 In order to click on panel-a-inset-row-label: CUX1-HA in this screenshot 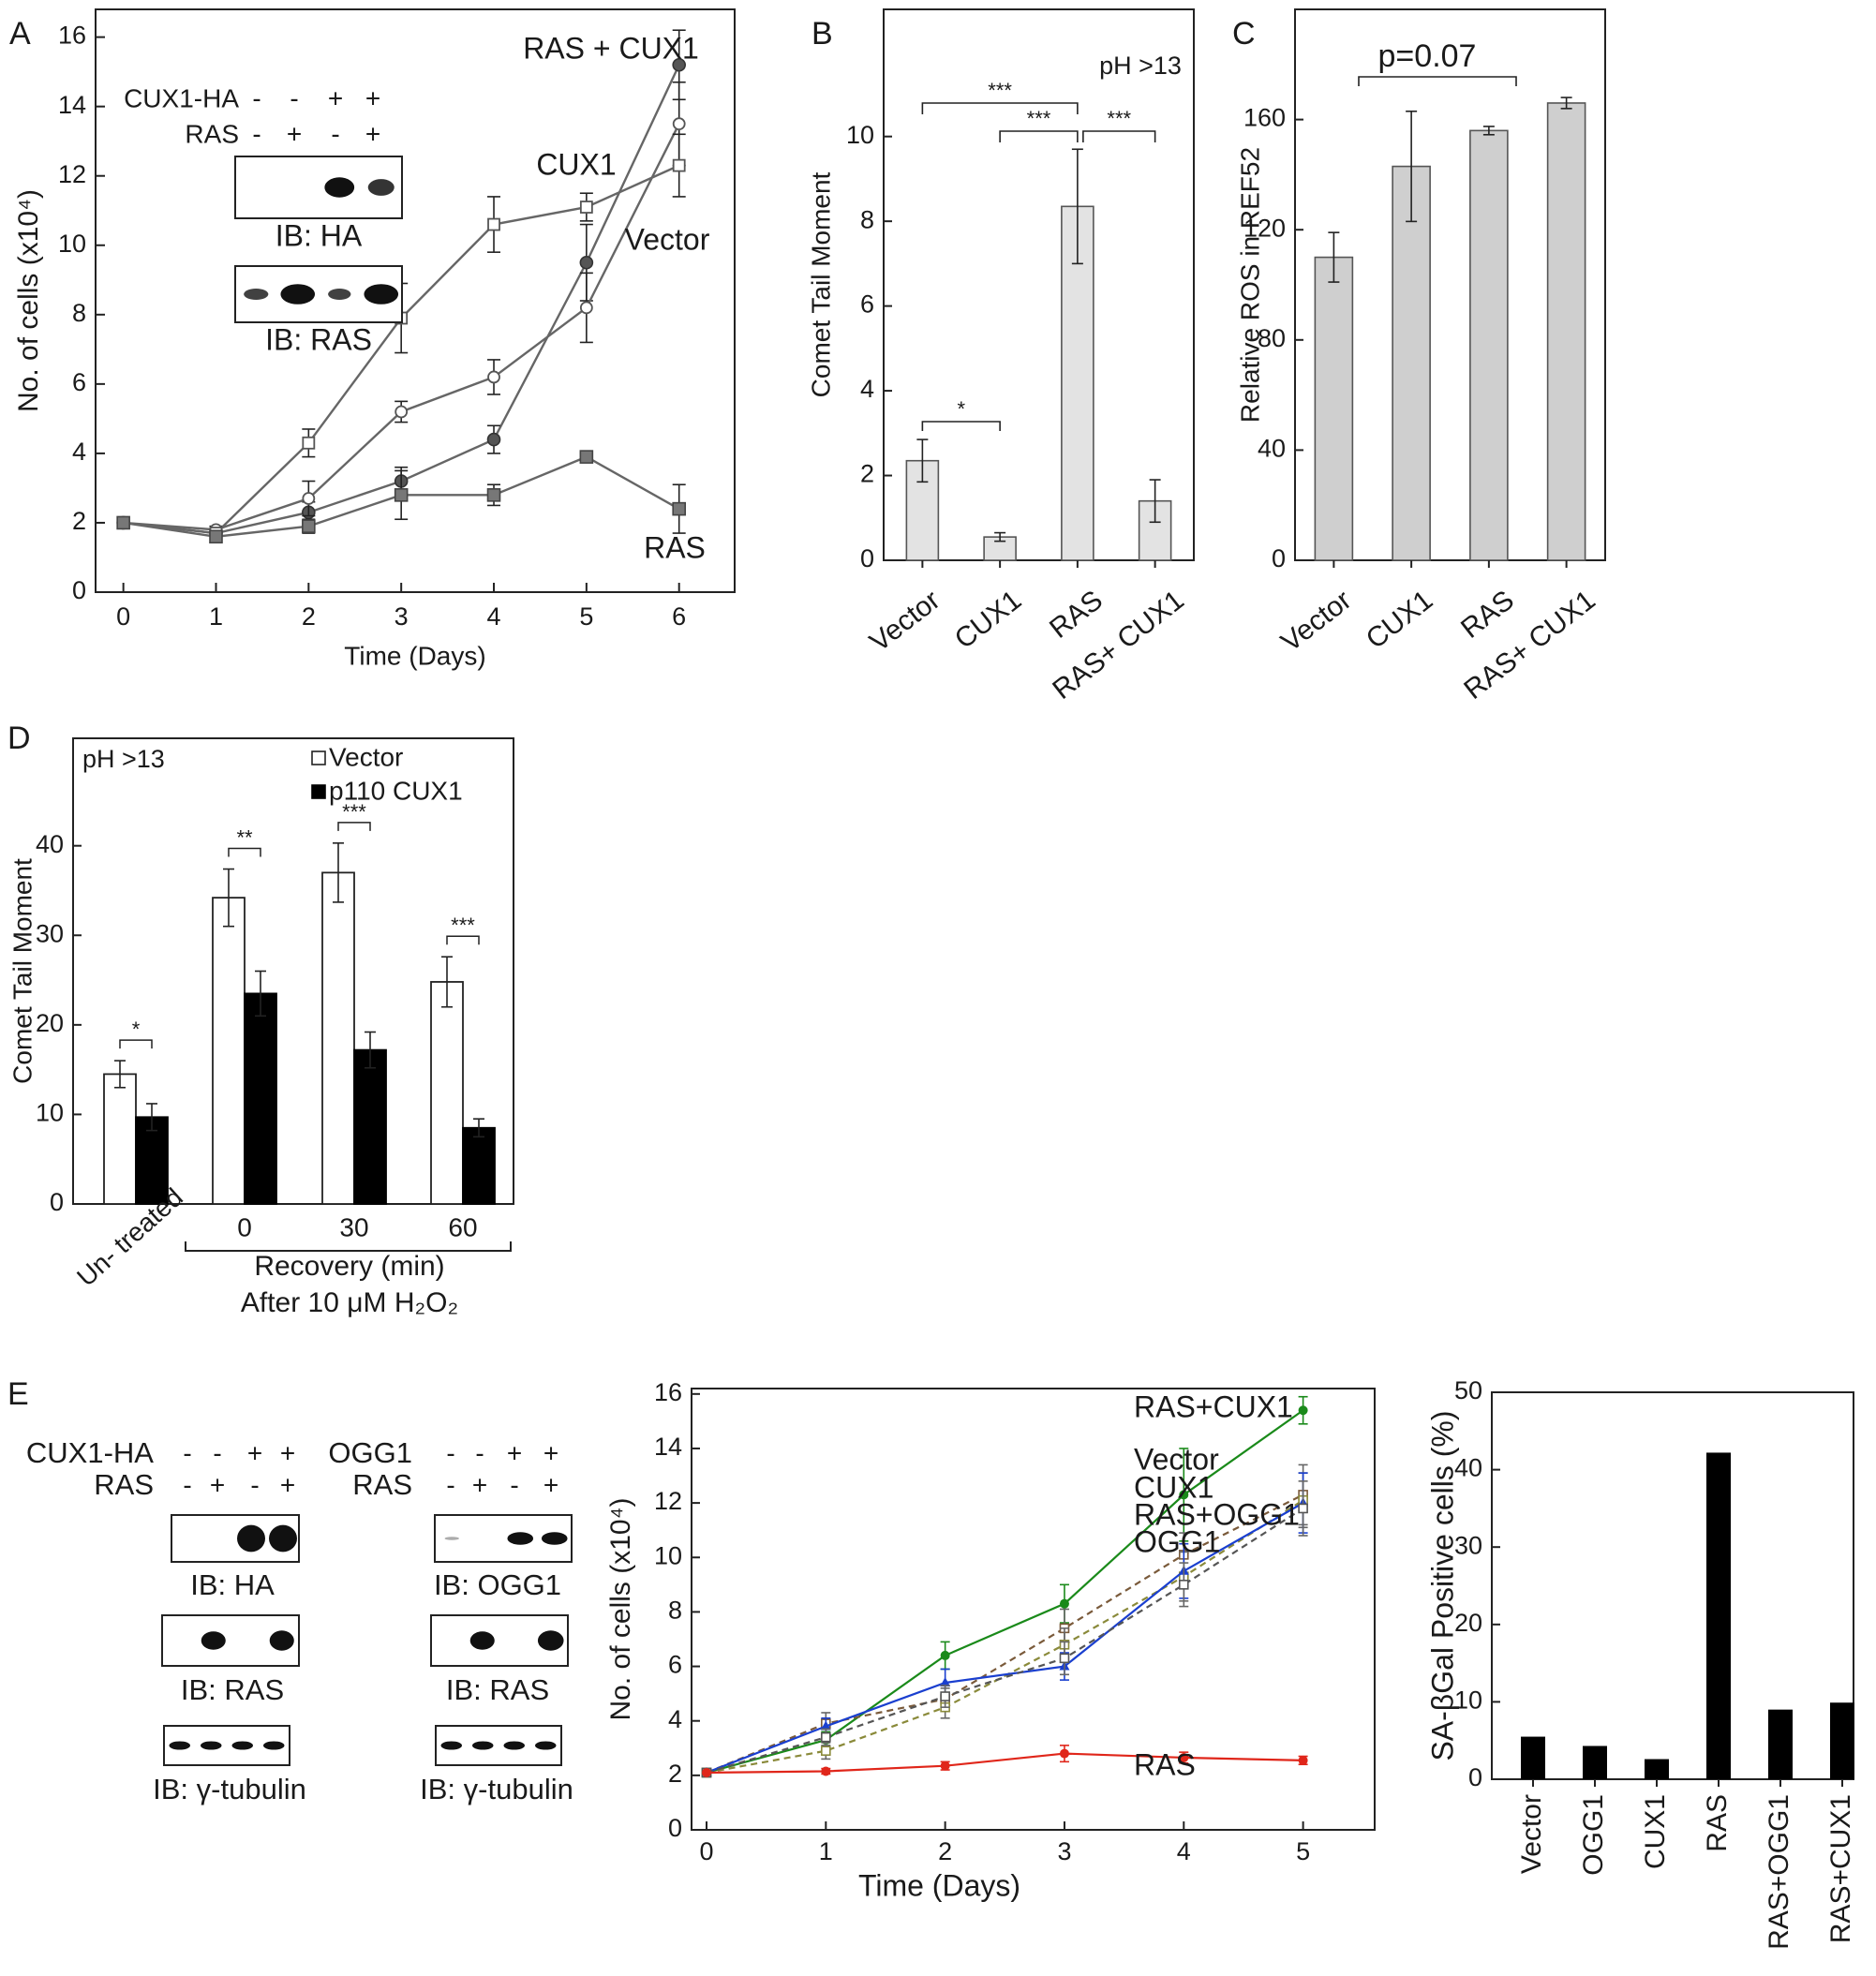, I will do `click(182, 97)`.